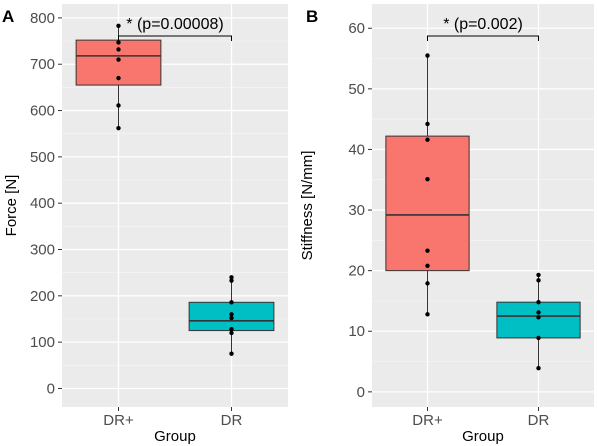 The image size is (597, 446). I want to click on panel-letter: B, so click(312, 16).